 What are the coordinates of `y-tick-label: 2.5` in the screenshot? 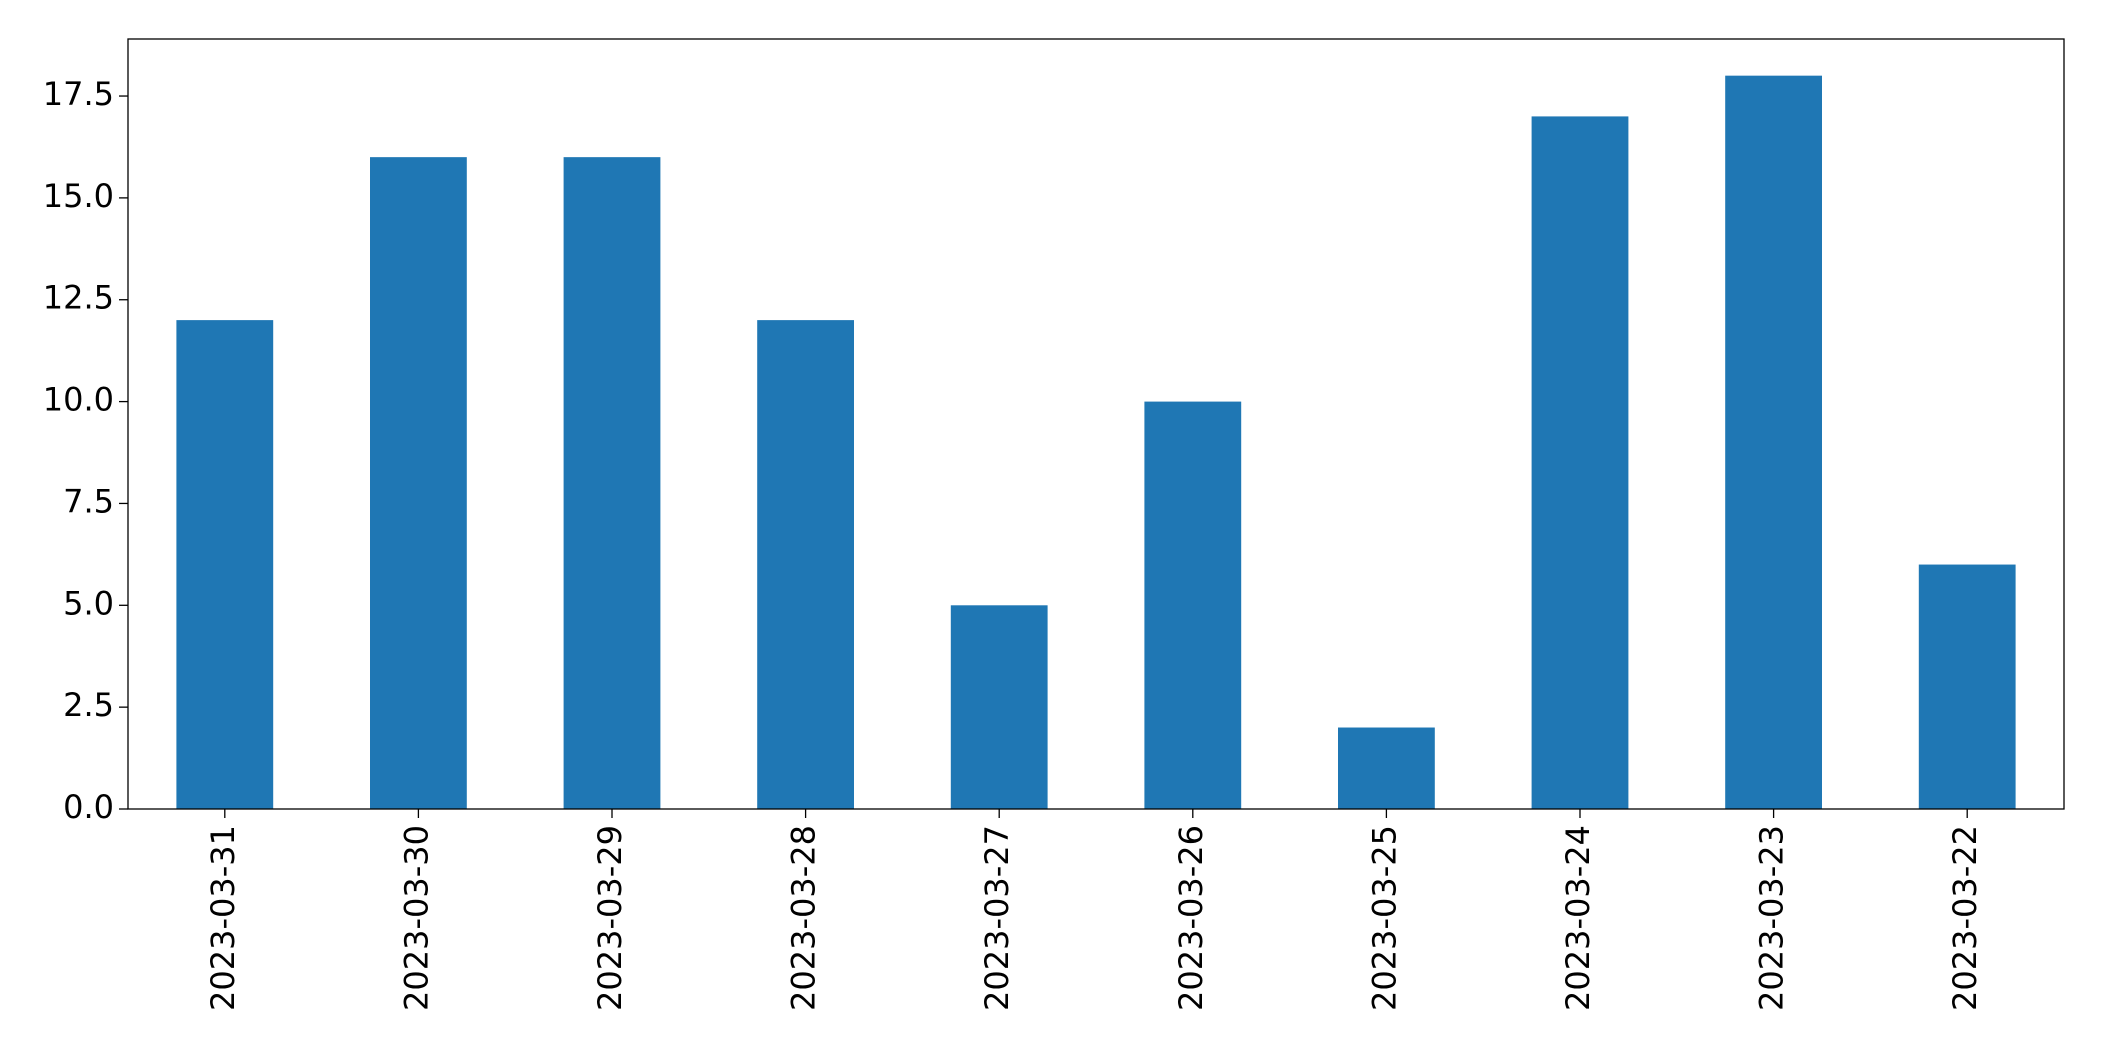 It's located at (88, 705).